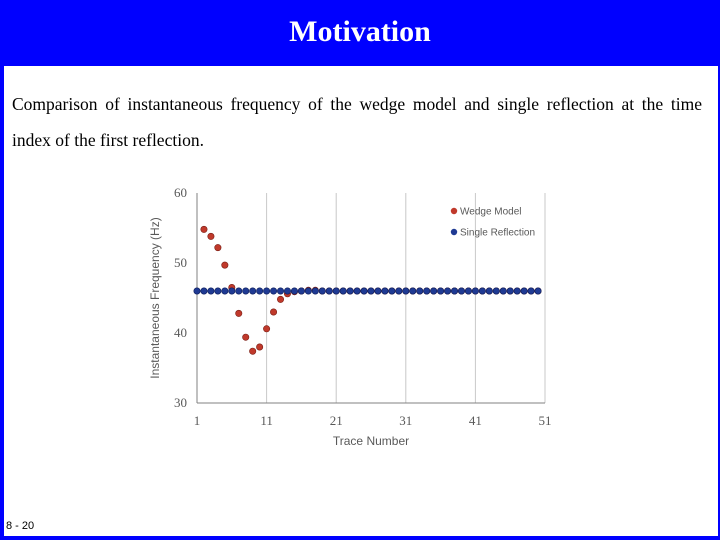  Describe the element at coordinates (545, 420) in the screenshot. I see `x-tick-label: 51` at that location.